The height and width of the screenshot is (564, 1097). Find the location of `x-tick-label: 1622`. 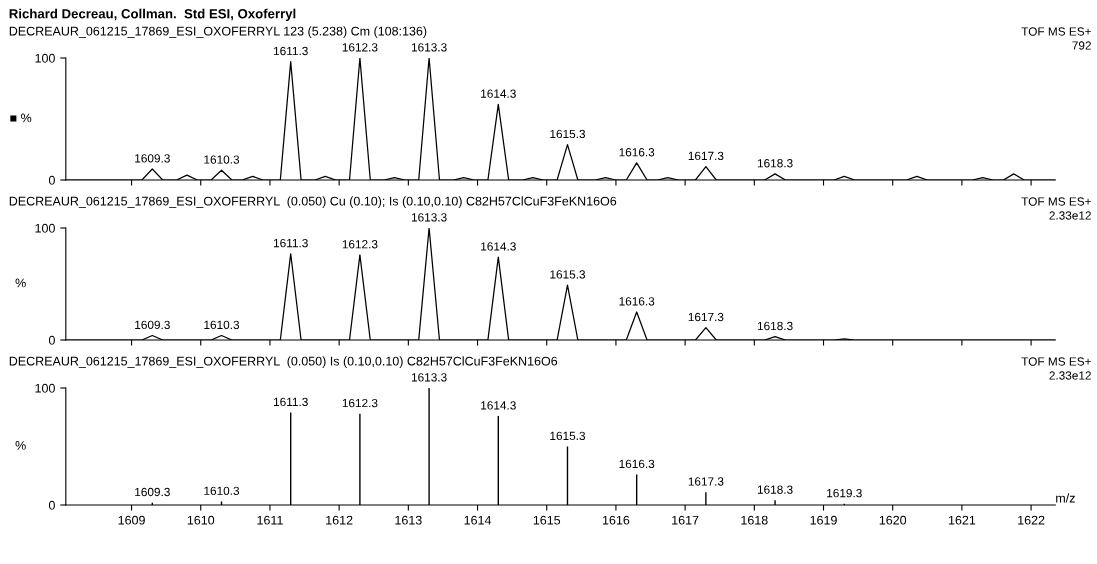

x-tick-label: 1622 is located at coordinates (1031, 520).